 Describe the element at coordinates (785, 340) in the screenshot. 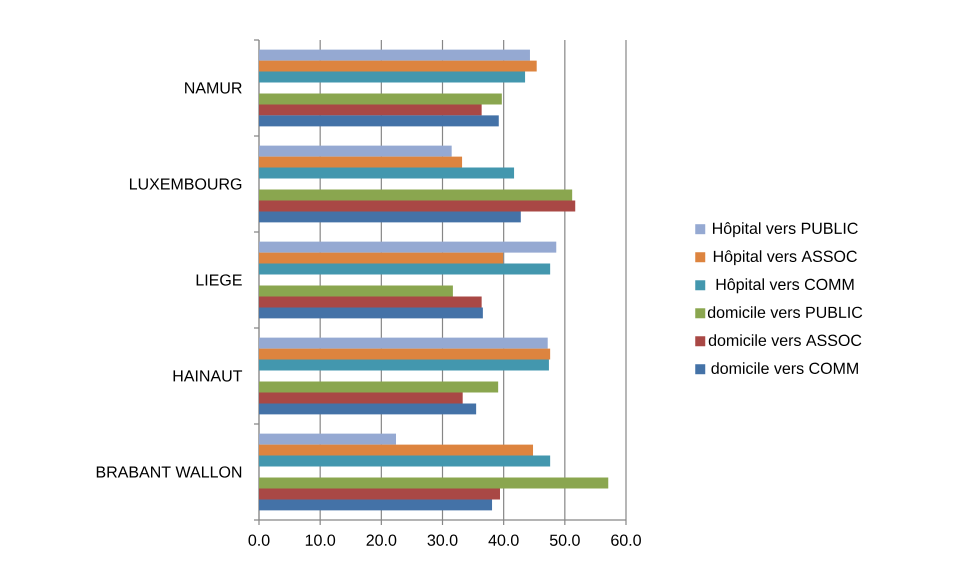

I see `legend-label: domicile vers ASSOC` at that location.